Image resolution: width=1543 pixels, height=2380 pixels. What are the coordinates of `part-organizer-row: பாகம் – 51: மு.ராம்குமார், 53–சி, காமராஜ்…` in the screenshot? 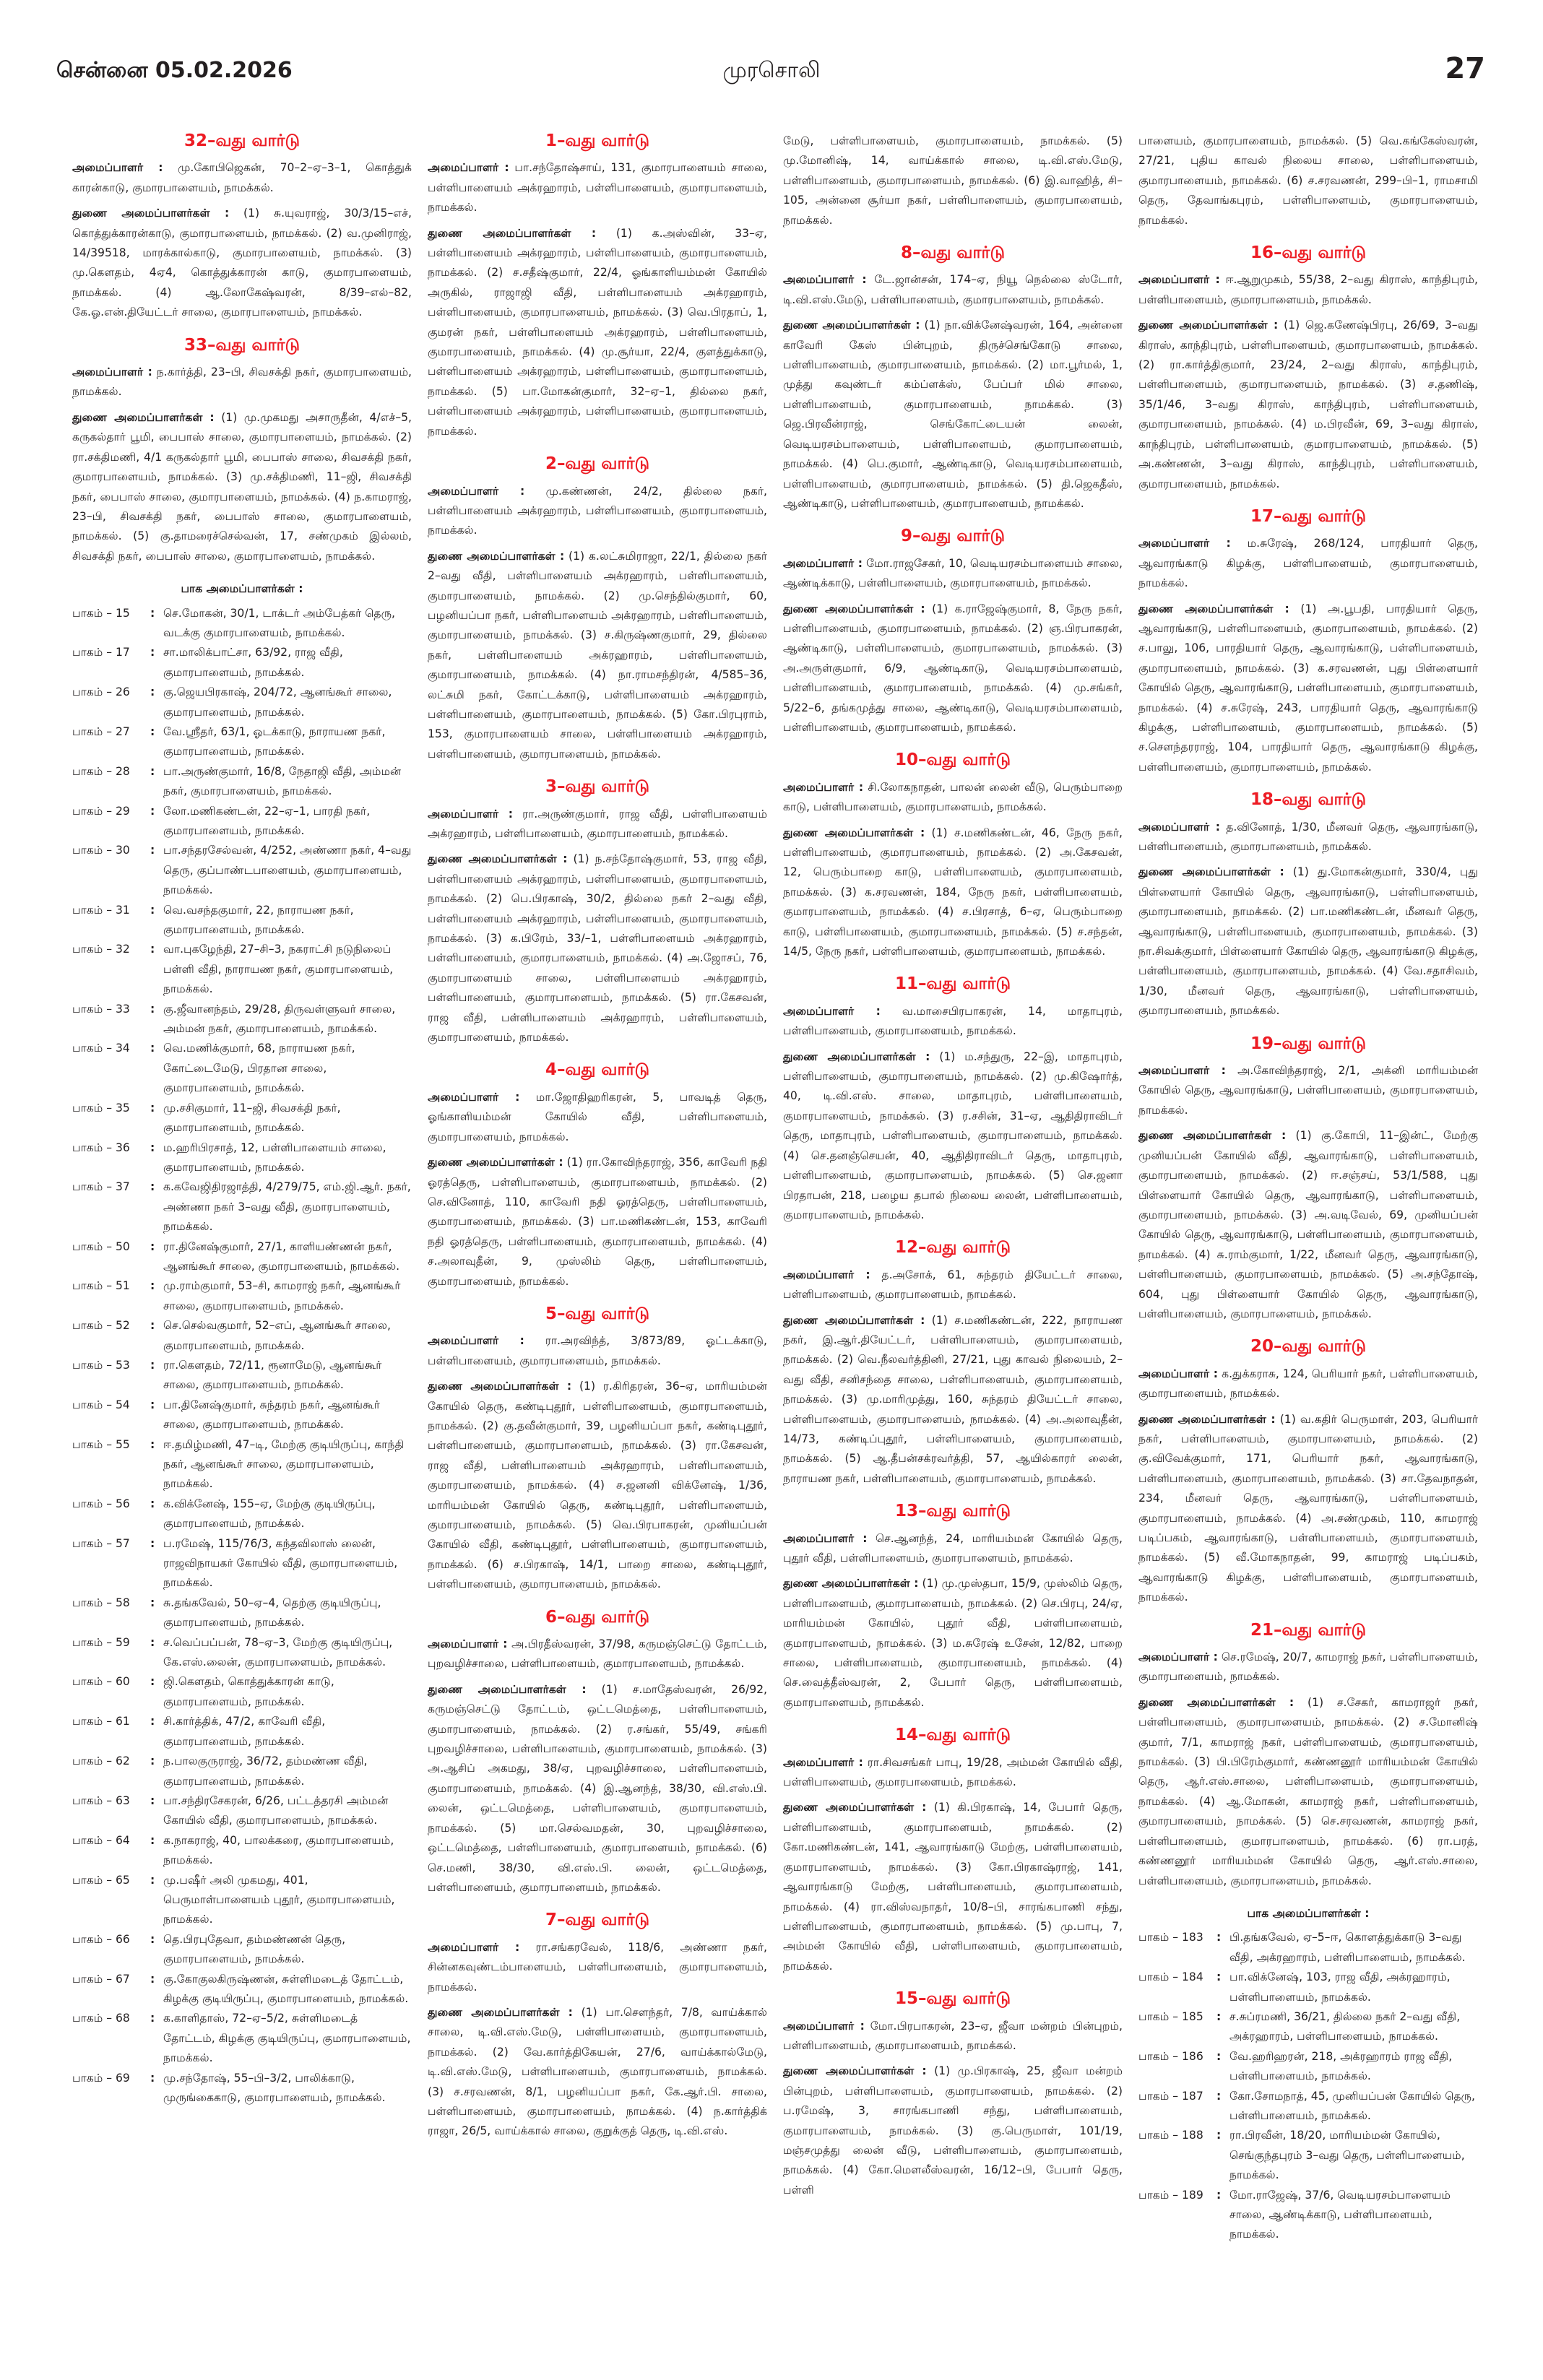 It's located at (242, 1296).